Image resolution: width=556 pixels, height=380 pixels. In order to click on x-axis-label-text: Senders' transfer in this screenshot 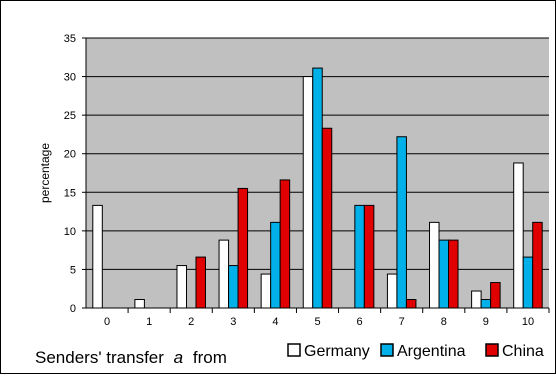, I will do `click(99, 357)`.